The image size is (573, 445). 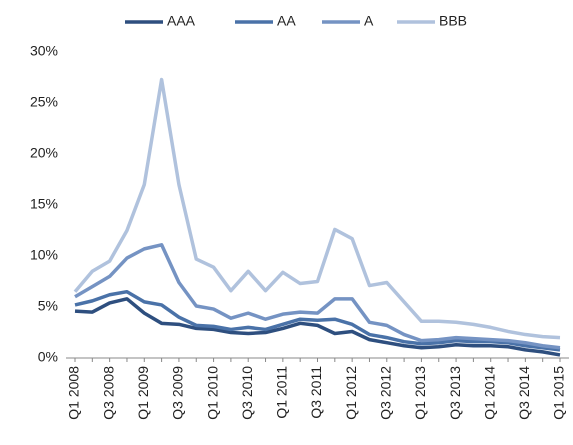 What do you see at coordinates (74, 393) in the screenshot?
I see `x-tick-label: Q1 2008` at bounding box center [74, 393].